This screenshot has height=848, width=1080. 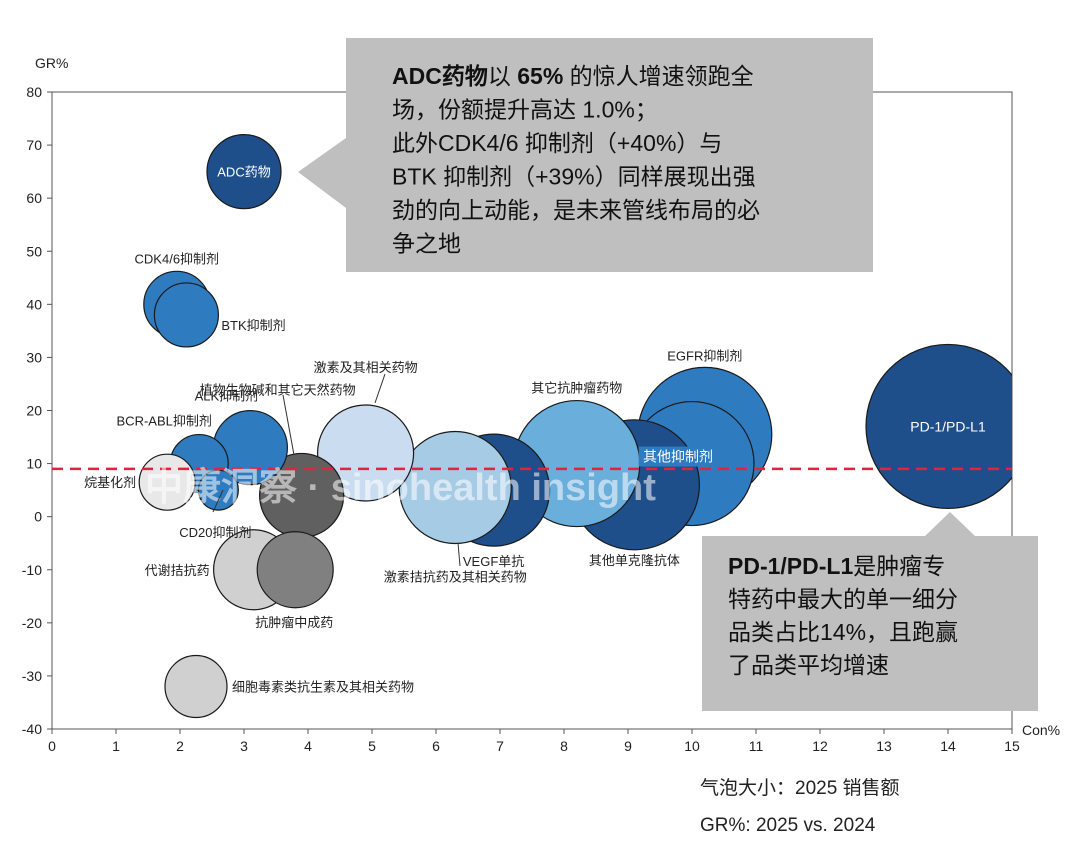 What do you see at coordinates (500, 746) in the screenshot?
I see `x-tick-label: 7` at bounding box center [500, 746].